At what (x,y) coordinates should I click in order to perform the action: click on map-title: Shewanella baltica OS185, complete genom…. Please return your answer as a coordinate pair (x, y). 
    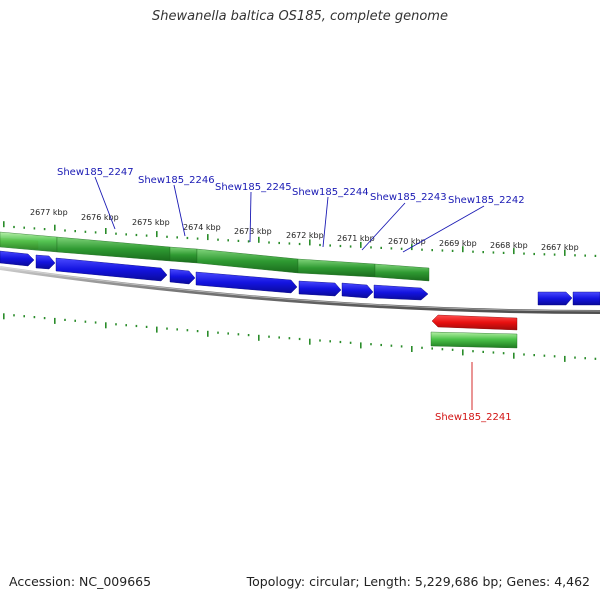
    Looking at the image, I should click on (300, 16).